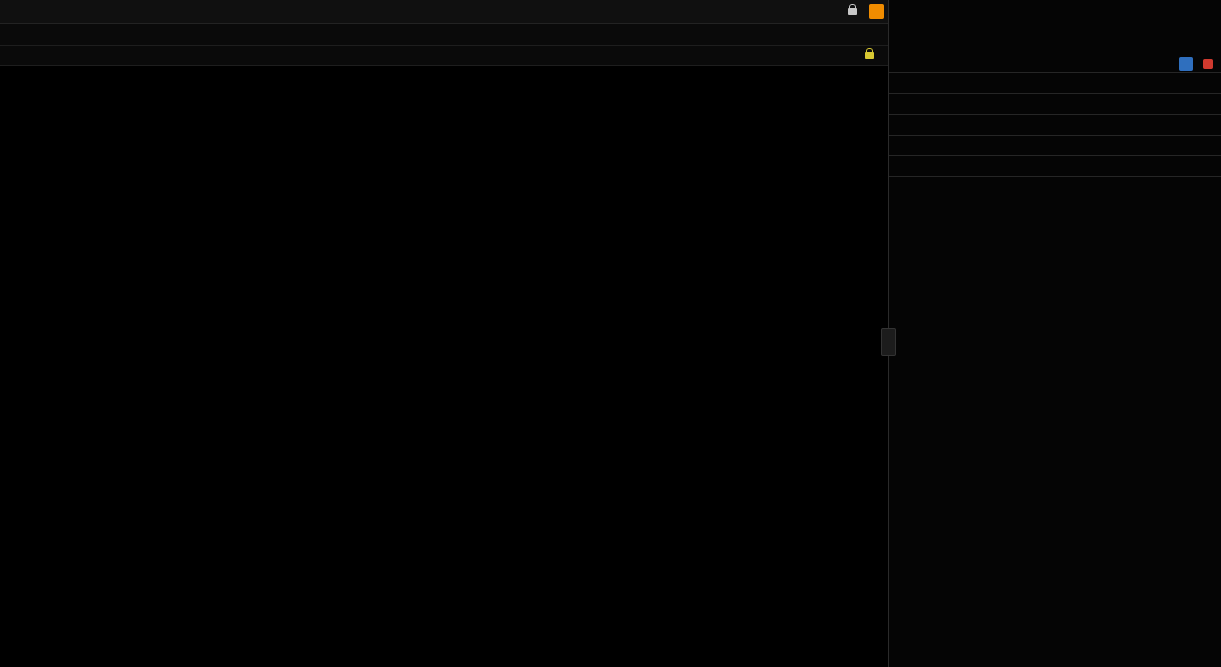  Describe the element at coordinates (1208, 63) in the screenshot. I see `alert-icon` at that location.